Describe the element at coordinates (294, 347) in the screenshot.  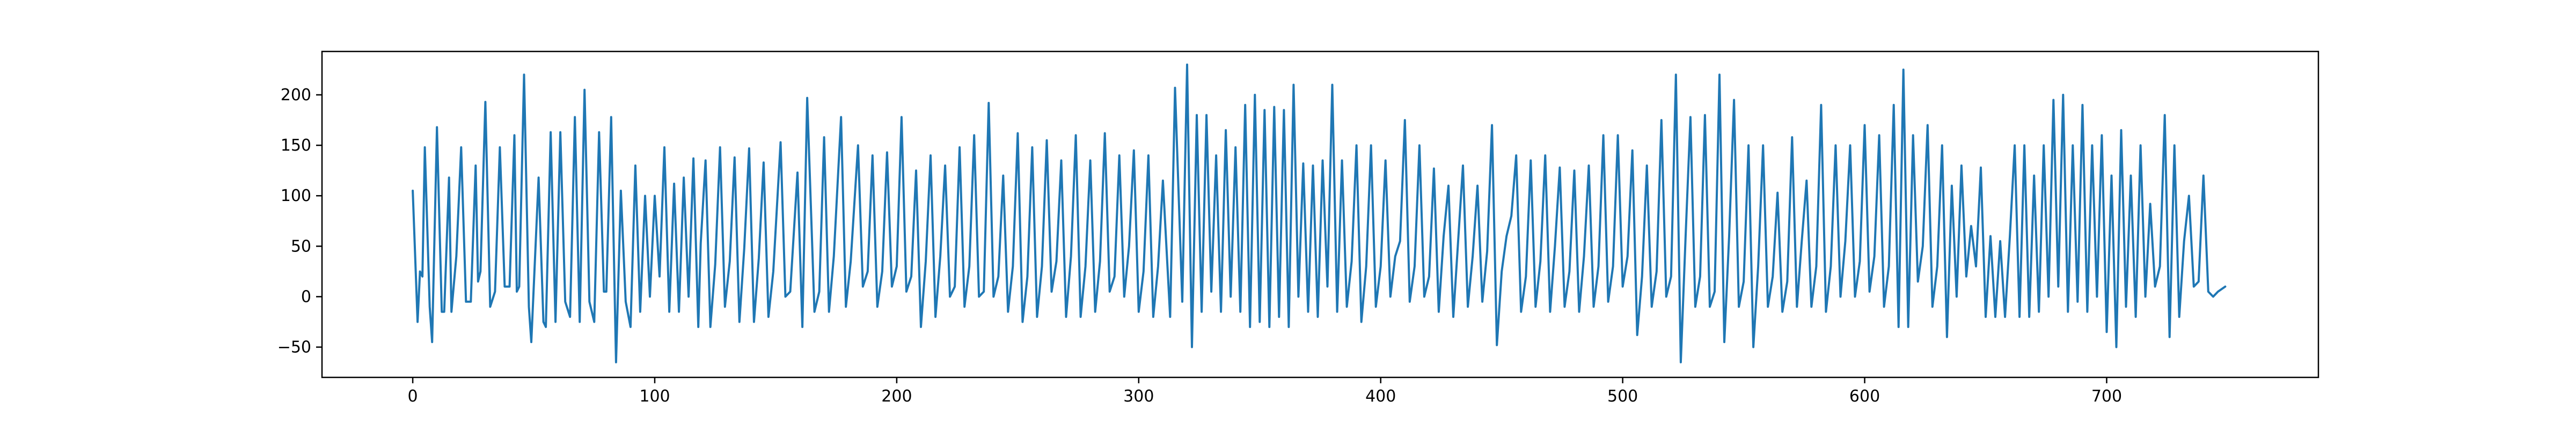
I see `y-tick-label: −50` at that location.